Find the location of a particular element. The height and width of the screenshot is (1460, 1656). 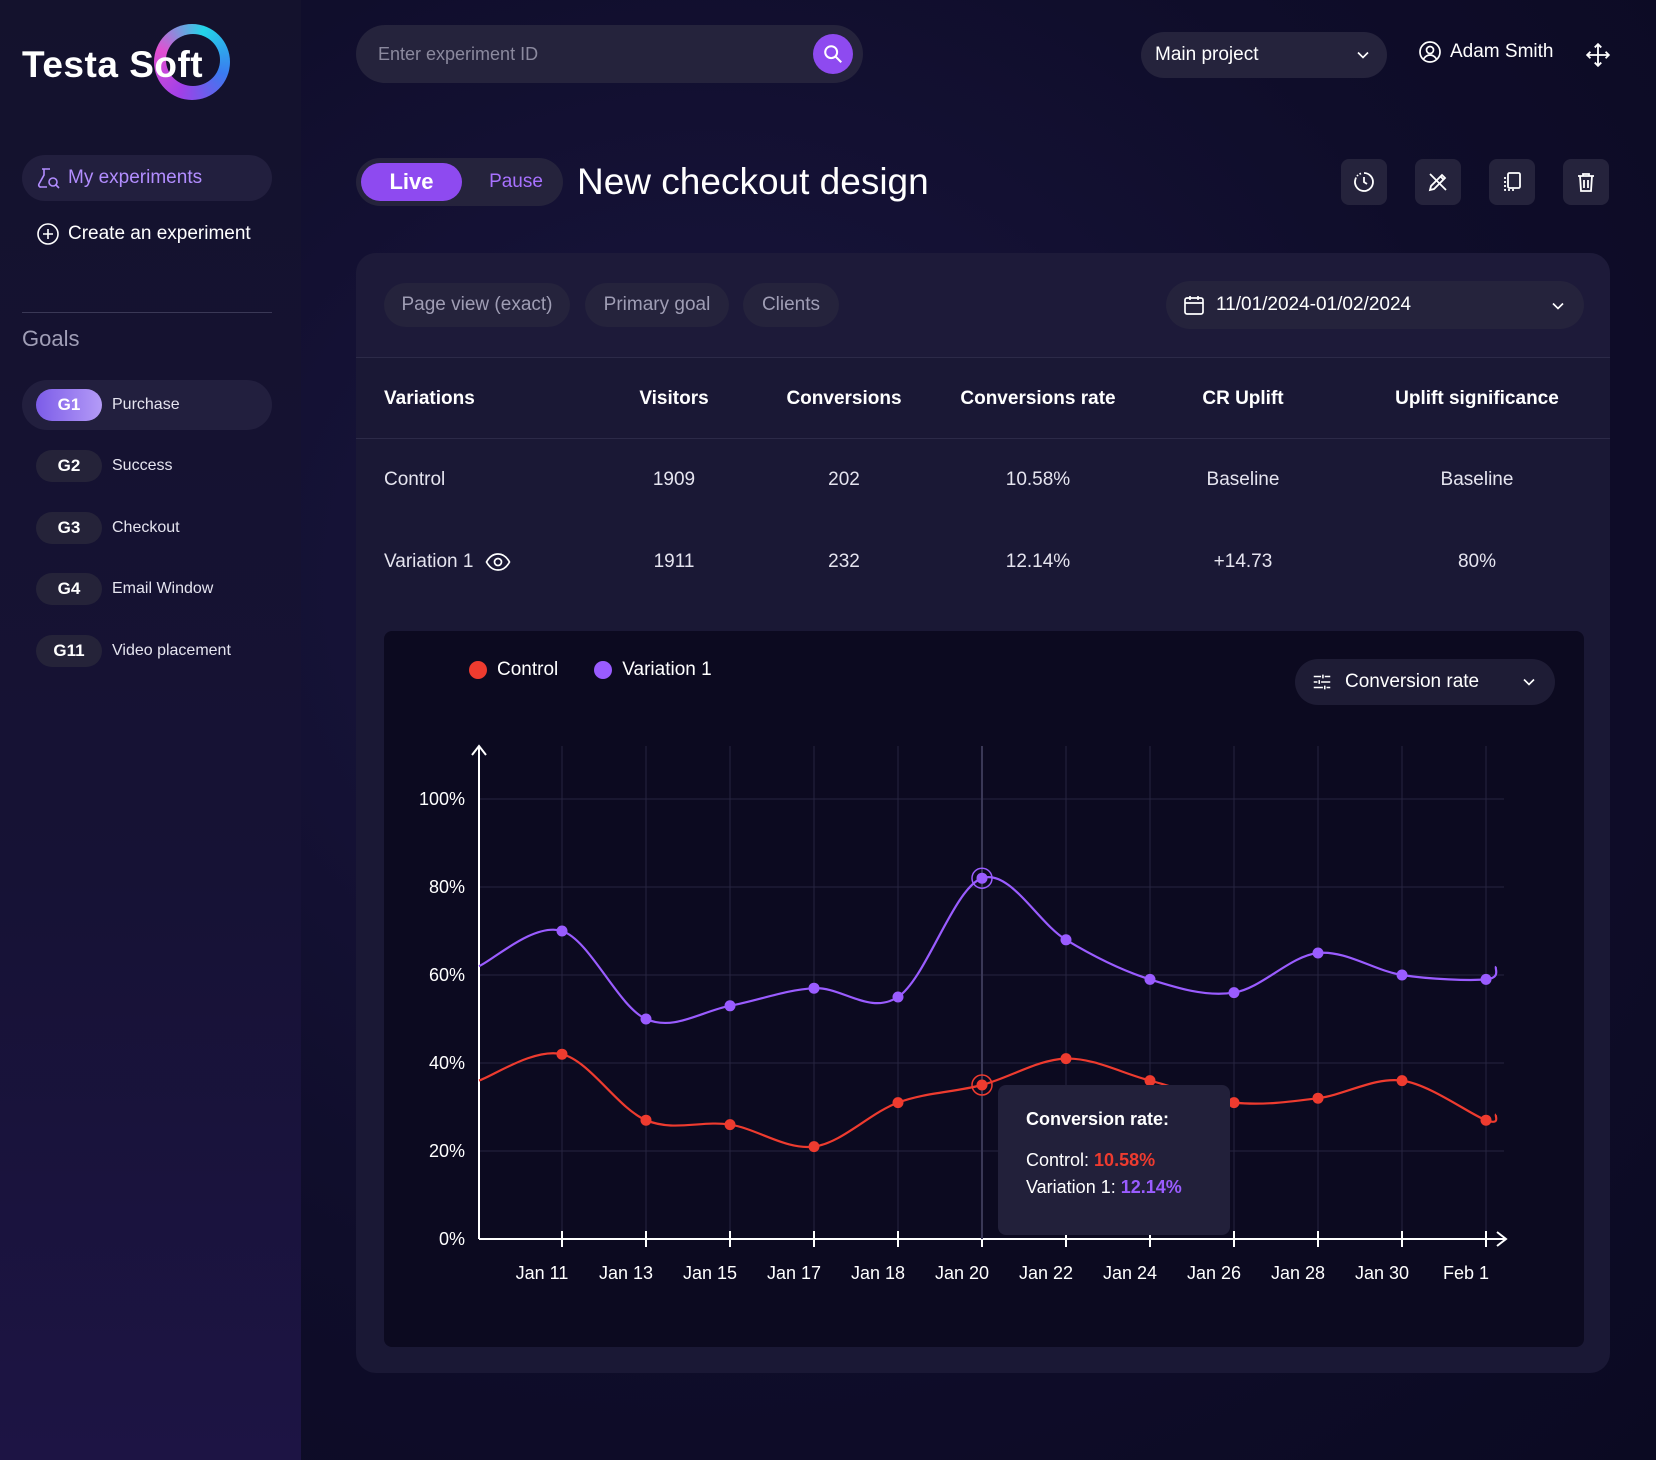

goal-label: Success is located at coordinates (142, 465).